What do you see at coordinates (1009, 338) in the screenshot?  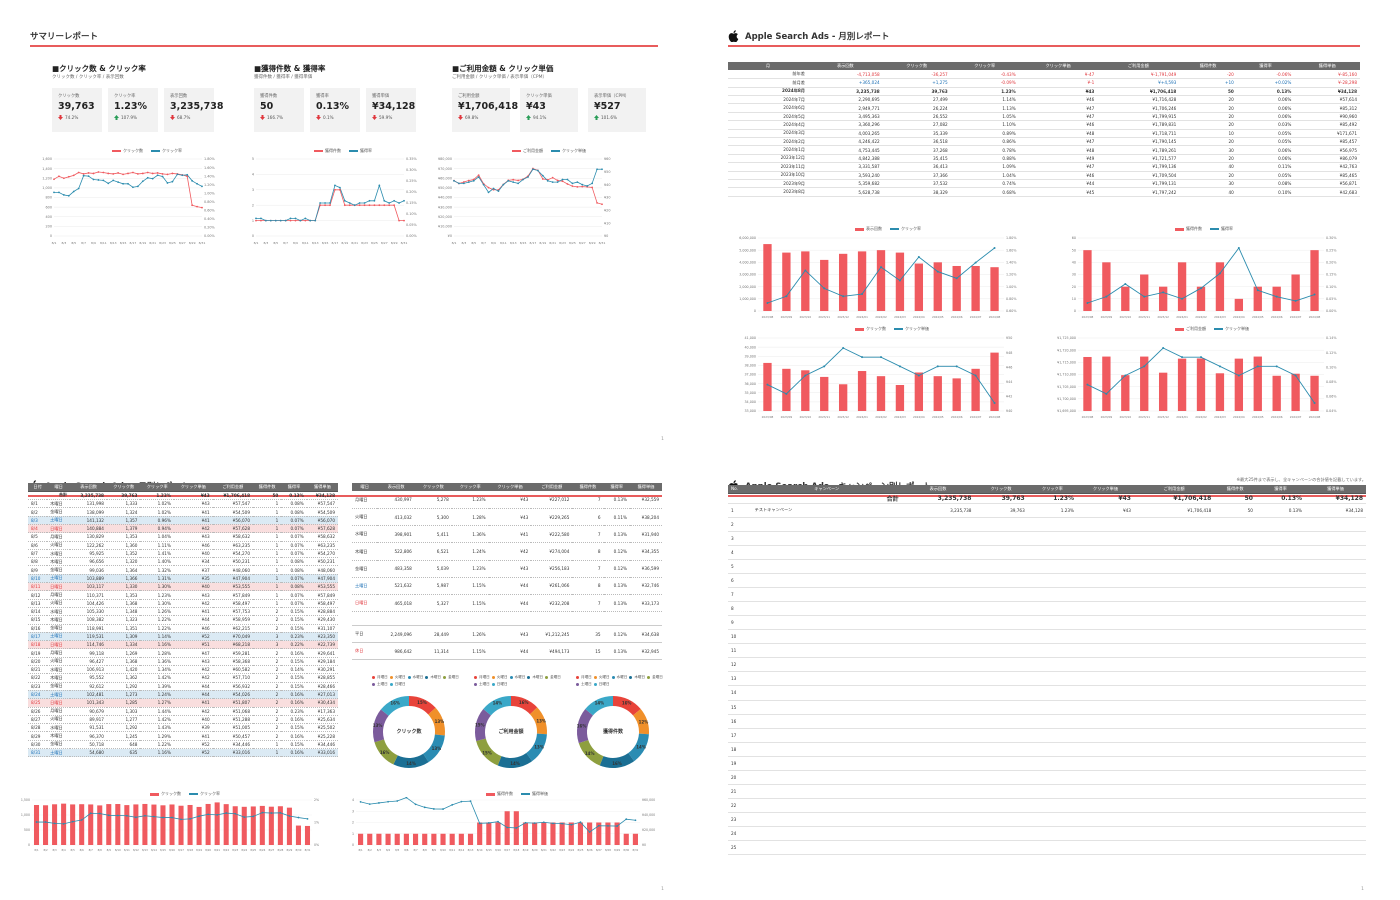 I see `y2-tick-label: ¥50` at bounding box center [1009, 338].